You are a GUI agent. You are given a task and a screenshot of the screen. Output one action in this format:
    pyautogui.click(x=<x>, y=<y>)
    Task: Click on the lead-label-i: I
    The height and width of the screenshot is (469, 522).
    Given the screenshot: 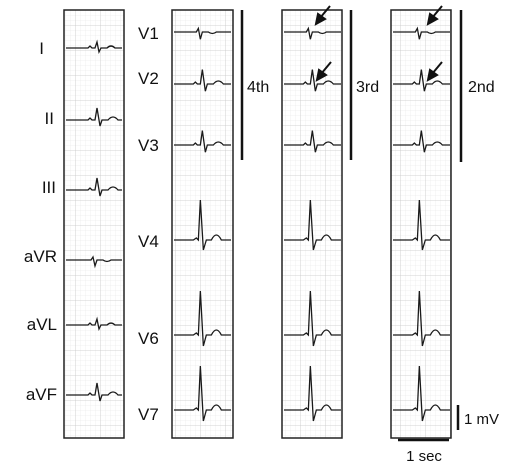 What is the action you would take?
    pyautogui.click(x=41, y=48)
    